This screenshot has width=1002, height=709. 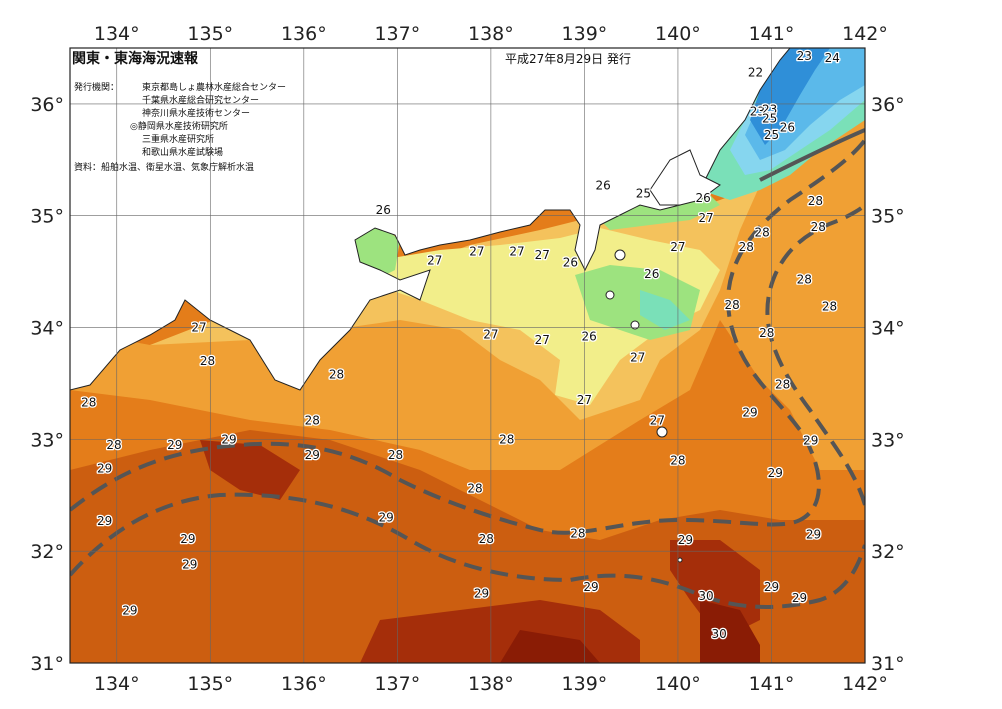 What do you see at coordinates (888, 664) in the screenshot?
I see `lat-label-right: 31°` at bounding box center [888, 664].